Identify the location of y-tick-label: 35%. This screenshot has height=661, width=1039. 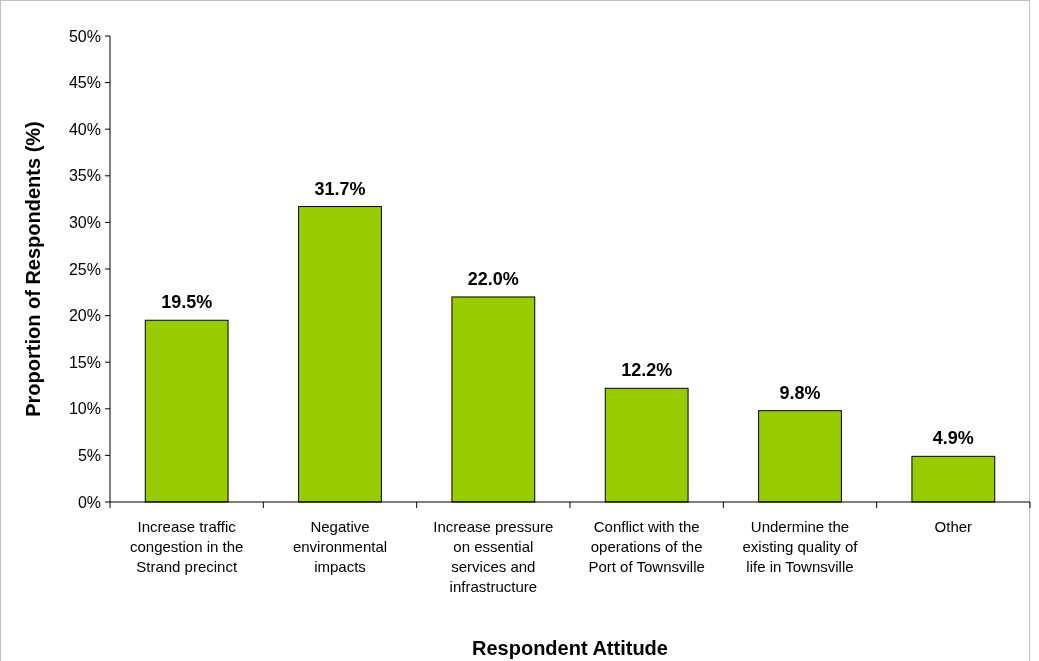
(84, 176).